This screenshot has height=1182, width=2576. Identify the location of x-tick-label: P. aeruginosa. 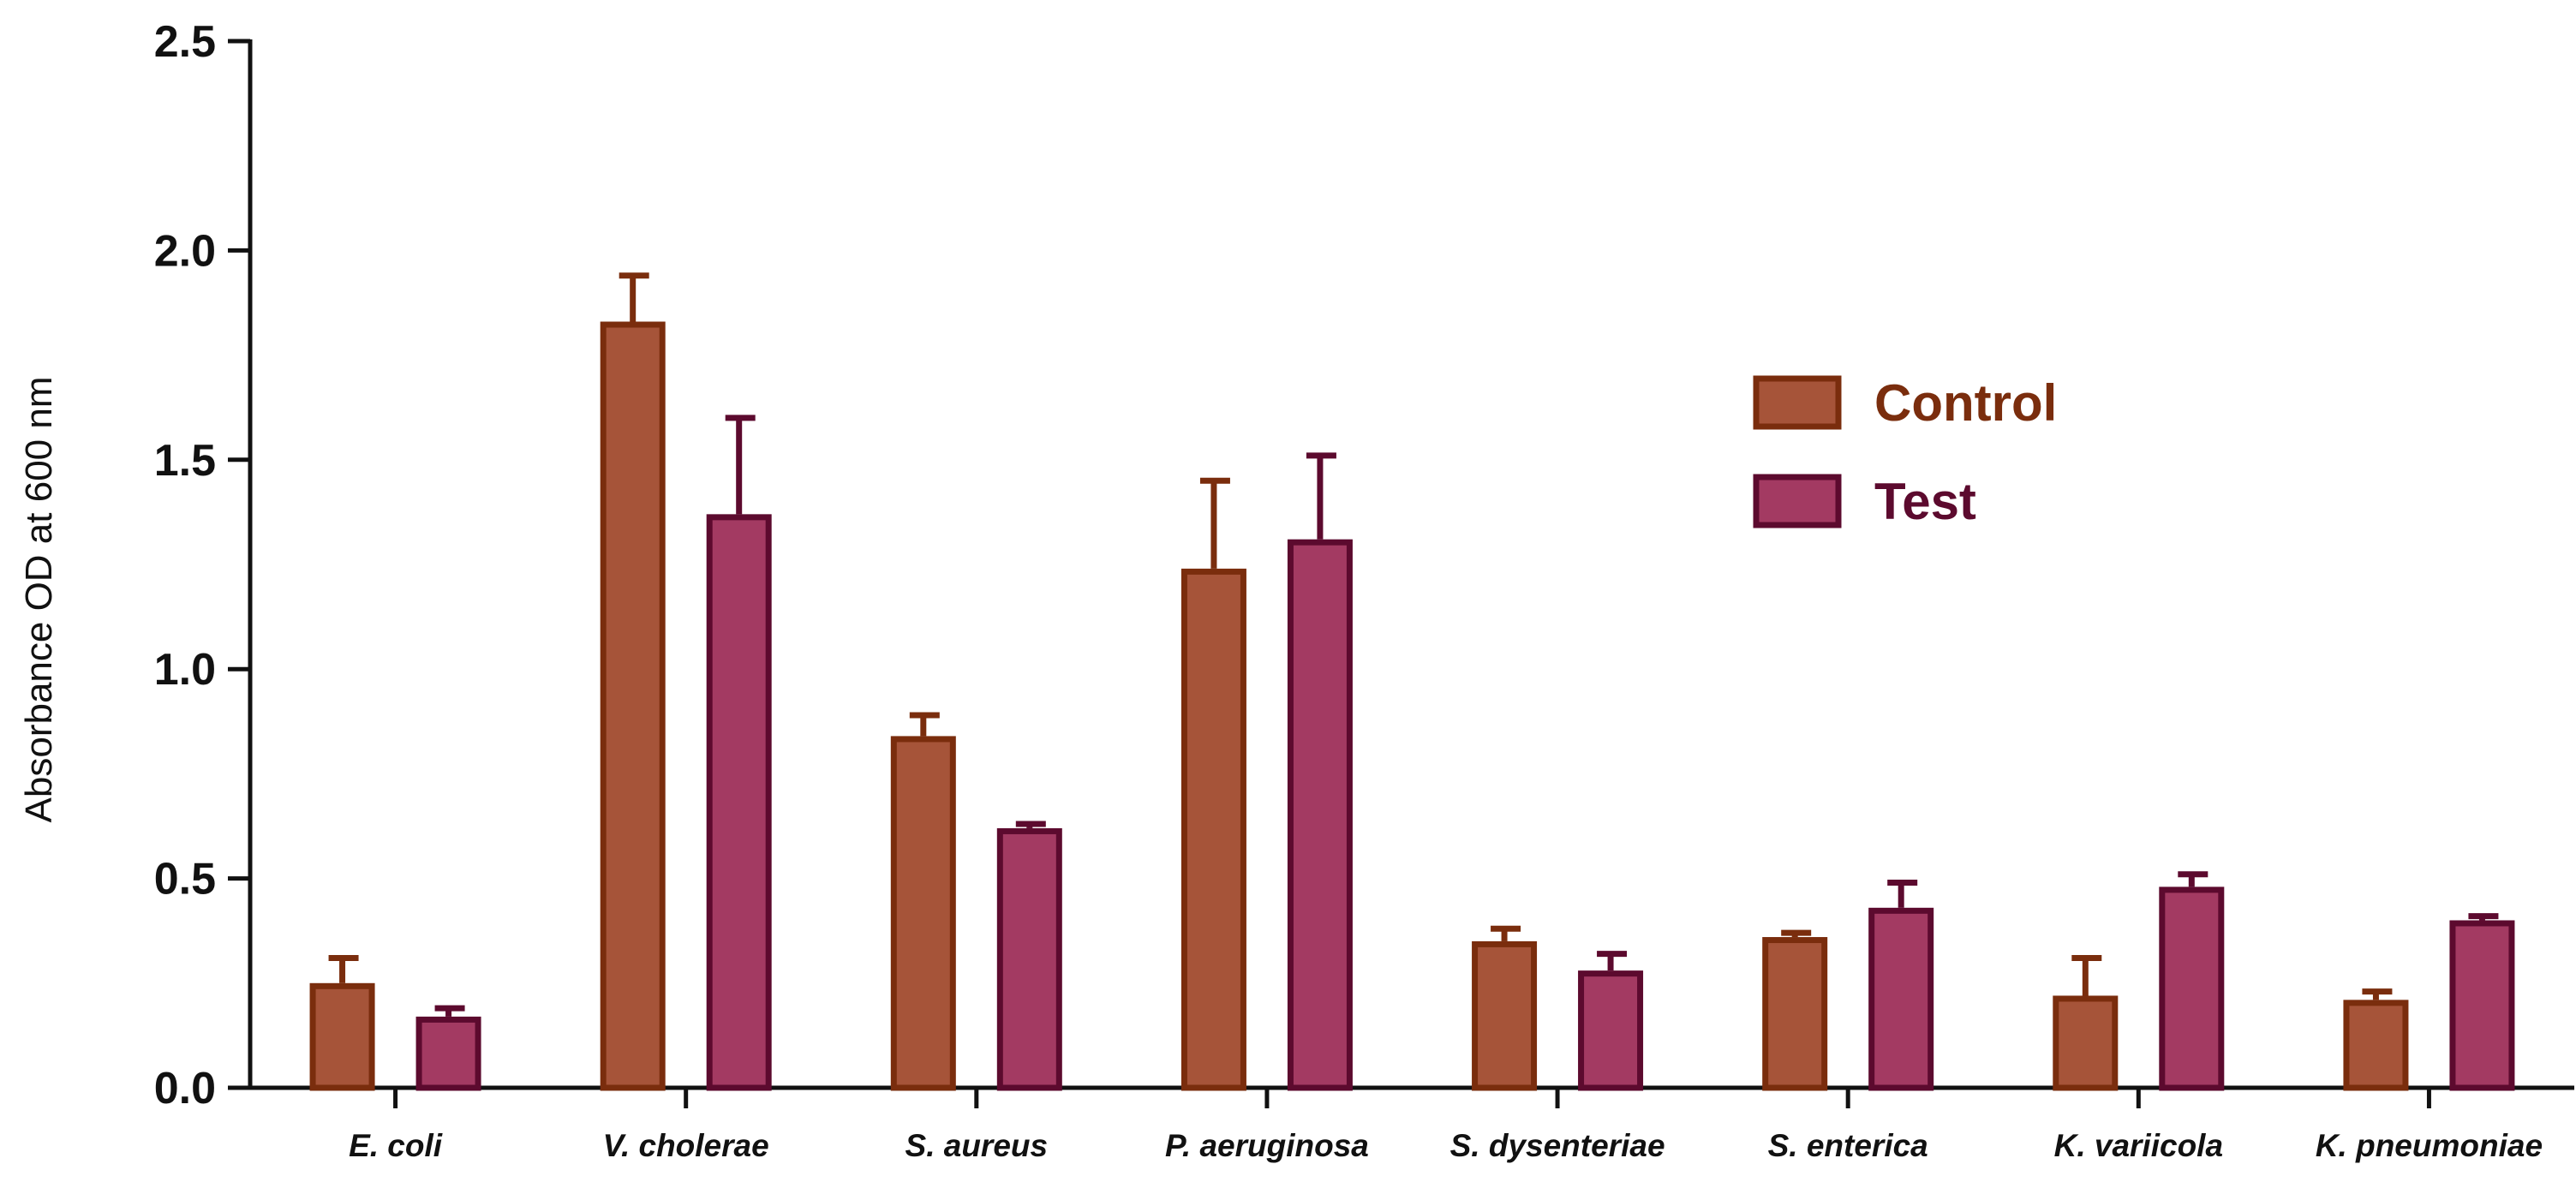
(1267, 1145).